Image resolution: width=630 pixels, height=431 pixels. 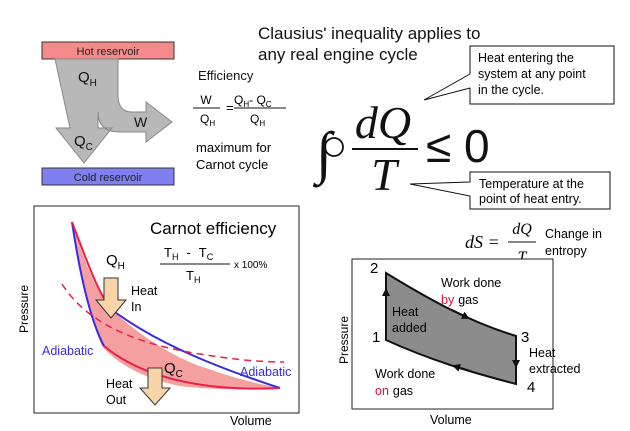 I want to click on energy-flow-arrow, so click(x=113, y=111).